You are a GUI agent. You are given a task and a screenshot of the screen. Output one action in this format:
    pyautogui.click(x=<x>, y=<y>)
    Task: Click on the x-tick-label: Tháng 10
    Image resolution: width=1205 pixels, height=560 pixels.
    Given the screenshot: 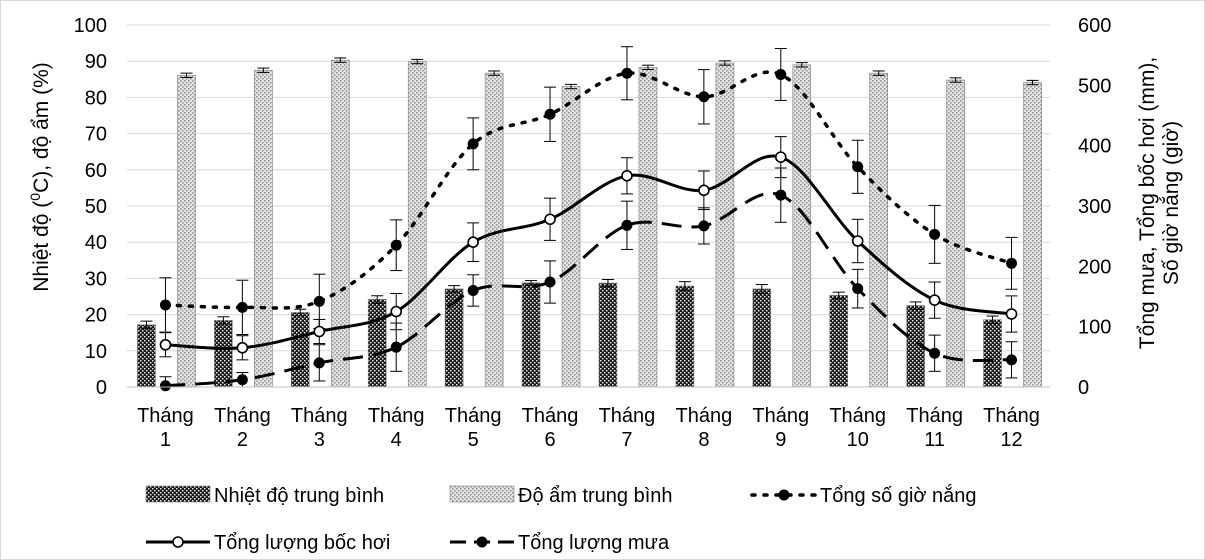 What is the action you would take?
    pyautogui.click(x=857, y=428)
    